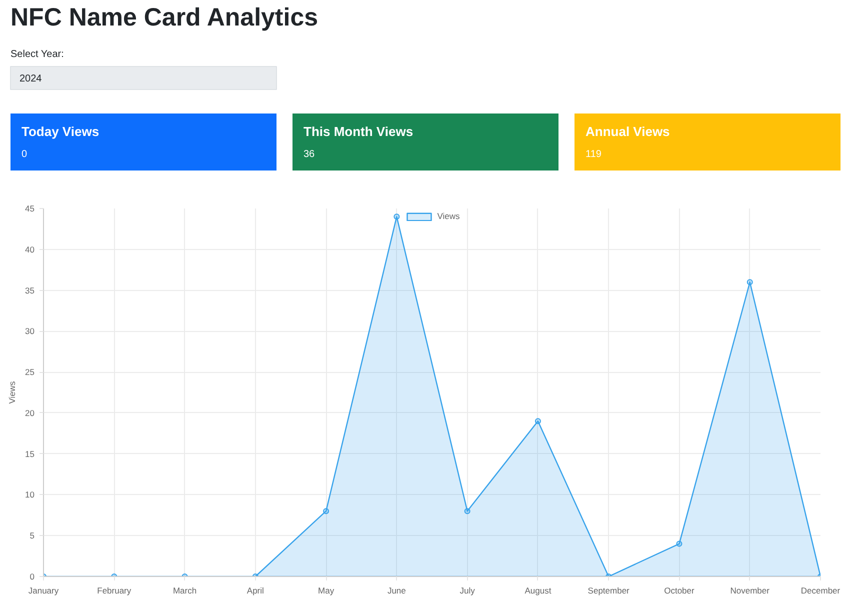 Image resolution: width=850 pixels, height=600 pixels. I want to click on x-tick-label: July, so click(468, 591).